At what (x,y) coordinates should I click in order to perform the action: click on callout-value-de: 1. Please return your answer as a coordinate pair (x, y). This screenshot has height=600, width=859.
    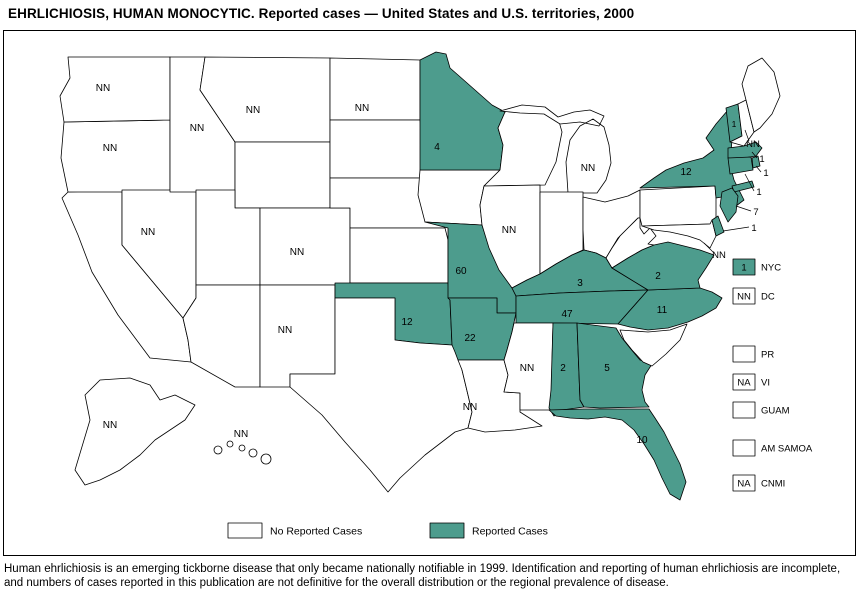
    Looking at the image, I should click on (753, 228).